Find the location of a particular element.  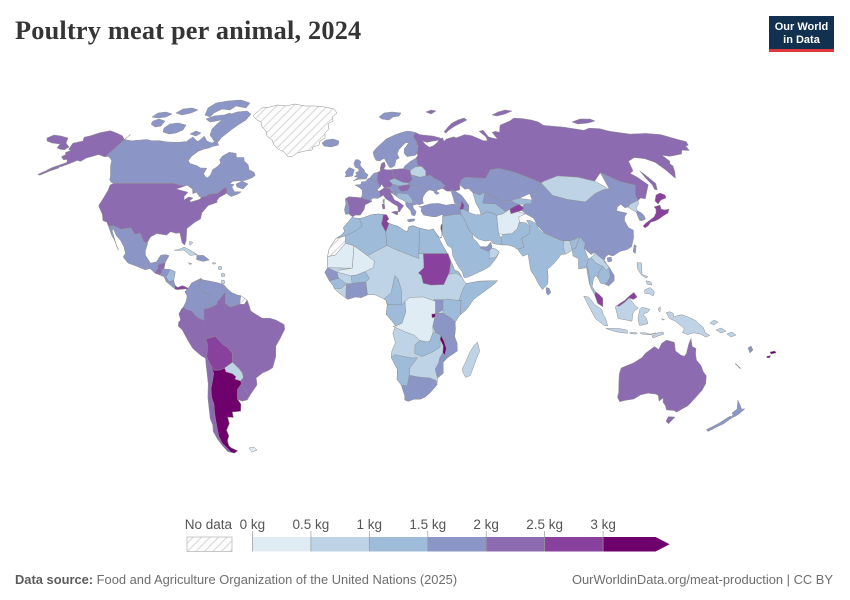

svg-text: 0.5 kg is located at coordinates (311, 524).